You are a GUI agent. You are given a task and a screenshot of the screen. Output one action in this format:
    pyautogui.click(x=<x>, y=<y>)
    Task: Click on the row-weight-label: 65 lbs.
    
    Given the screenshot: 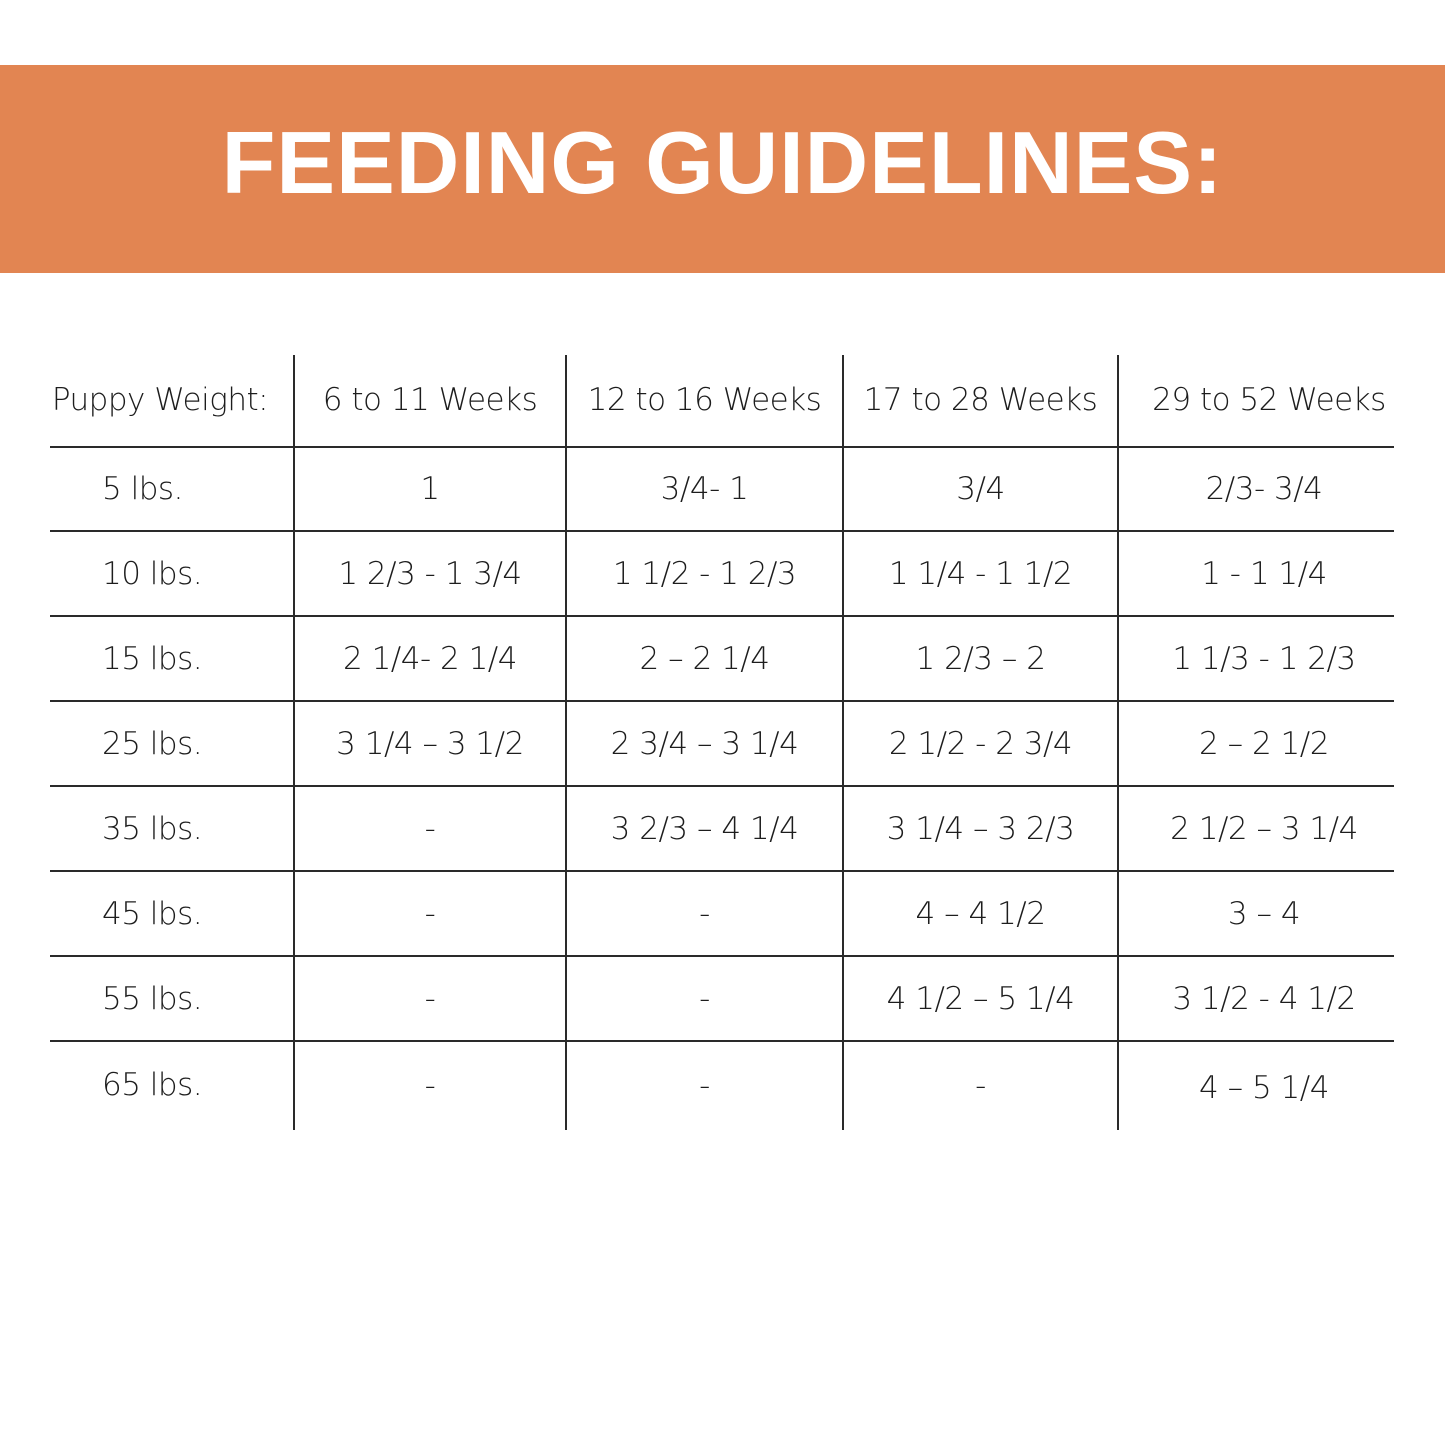 What is the action you would take?
    pyautogui.click(x=152, y=1084)
    